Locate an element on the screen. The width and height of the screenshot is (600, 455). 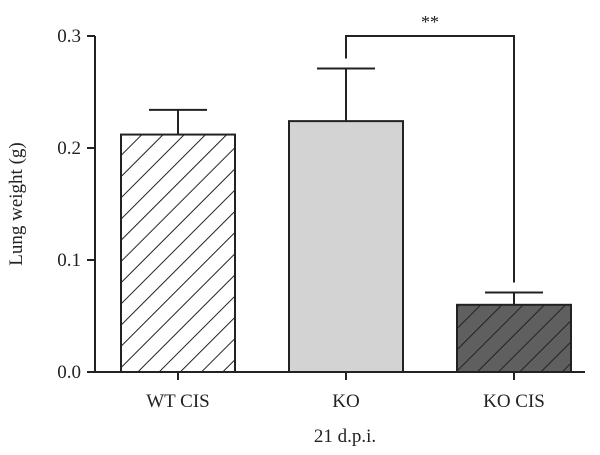
x-tick-label: KO is located at coordinates (345, 401).